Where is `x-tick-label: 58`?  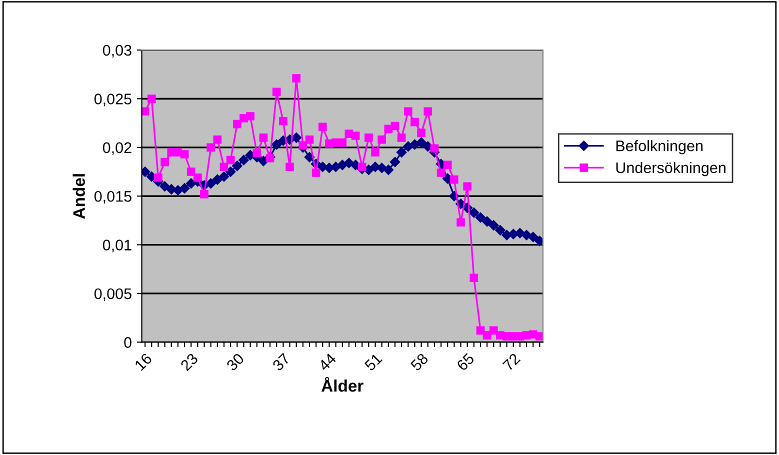
x-tick-label: 58 is located at coordinates (419, 362).